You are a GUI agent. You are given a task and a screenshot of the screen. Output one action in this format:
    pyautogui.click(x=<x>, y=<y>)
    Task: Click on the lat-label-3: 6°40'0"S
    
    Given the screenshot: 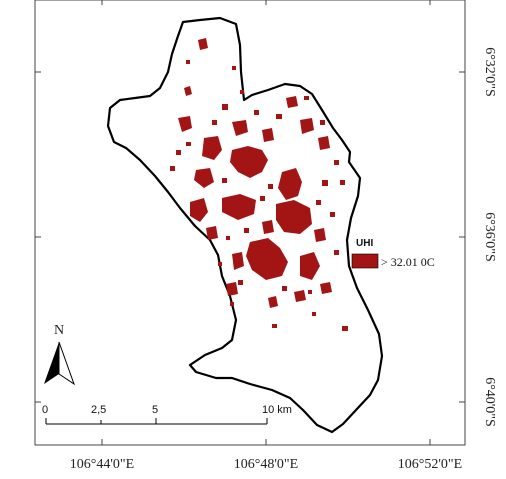 What is the action you would take?
    pyautogui.click(x=489, y=402)
    